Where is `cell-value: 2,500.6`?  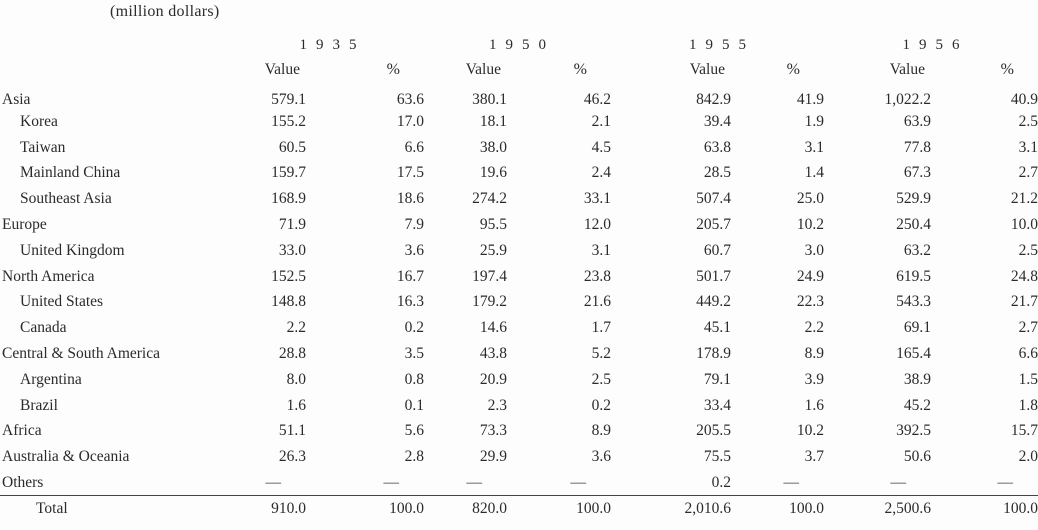
cell-value: 2,500.6 is located at coordinates (877, 508).